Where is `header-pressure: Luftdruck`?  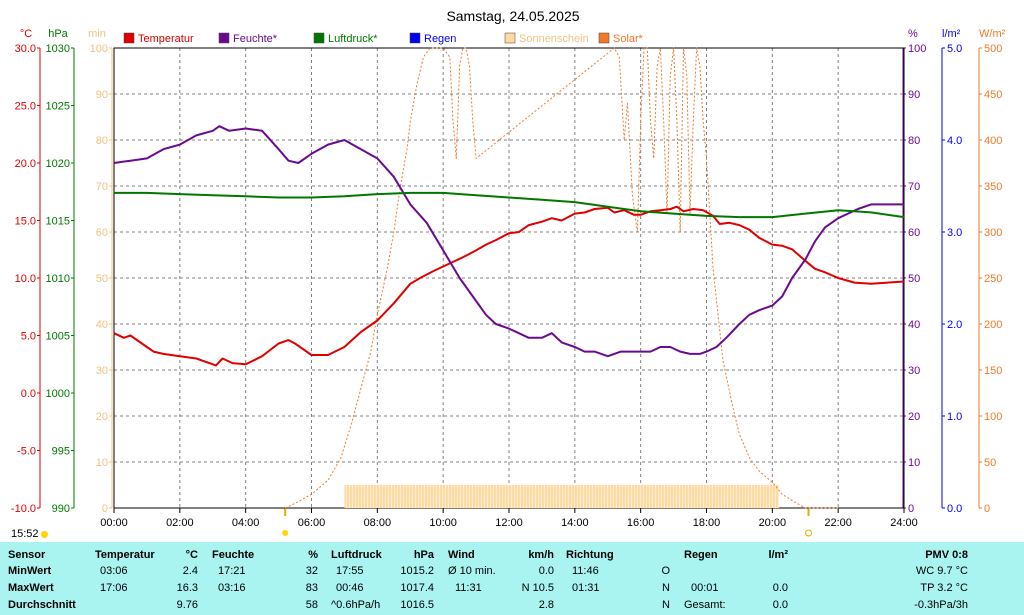
header-pressure: Luftdruck is located at coordinates (356, 555).